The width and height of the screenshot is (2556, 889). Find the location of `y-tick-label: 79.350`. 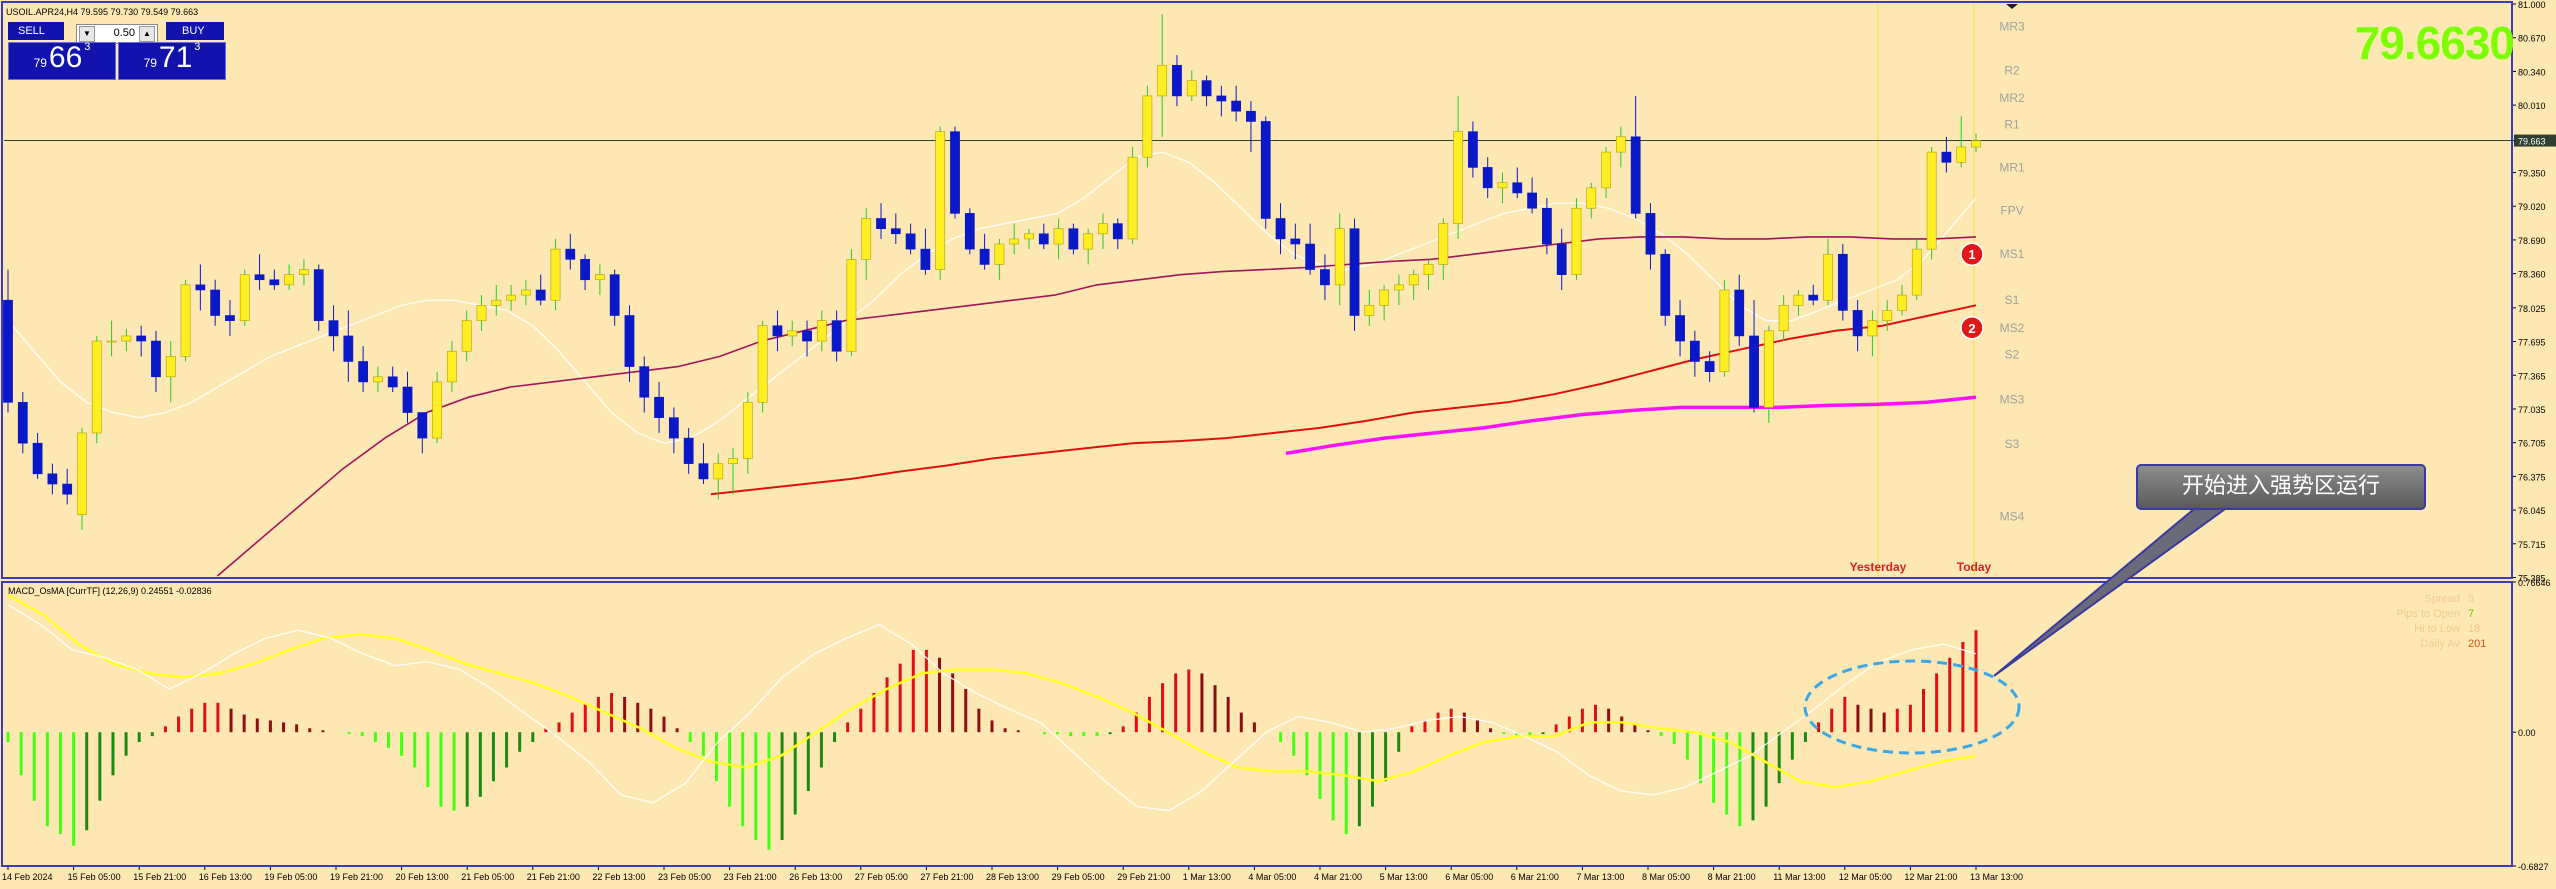

y-tick-label: 79.350 is located at coordinates (2532, 174).